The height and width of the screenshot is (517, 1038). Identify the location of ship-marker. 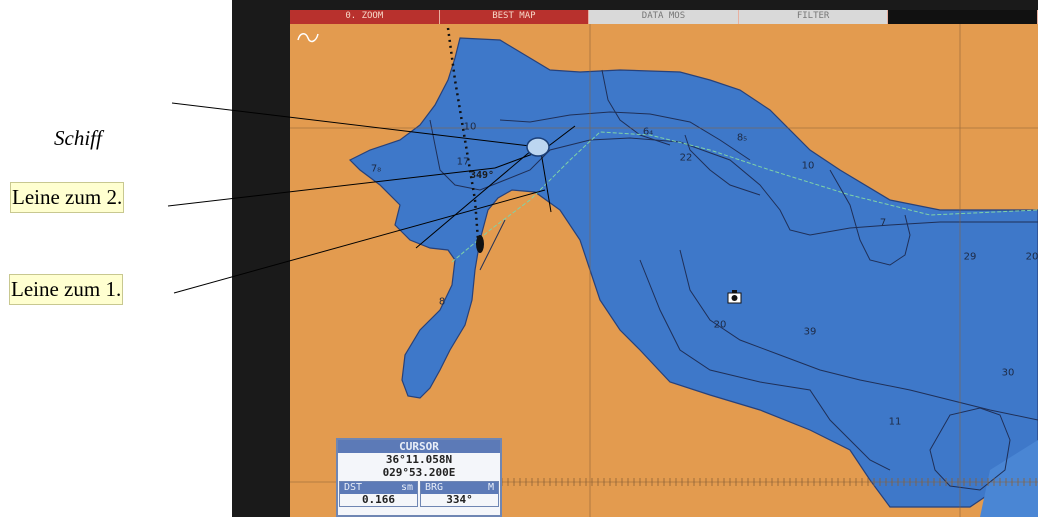
(538, 147).